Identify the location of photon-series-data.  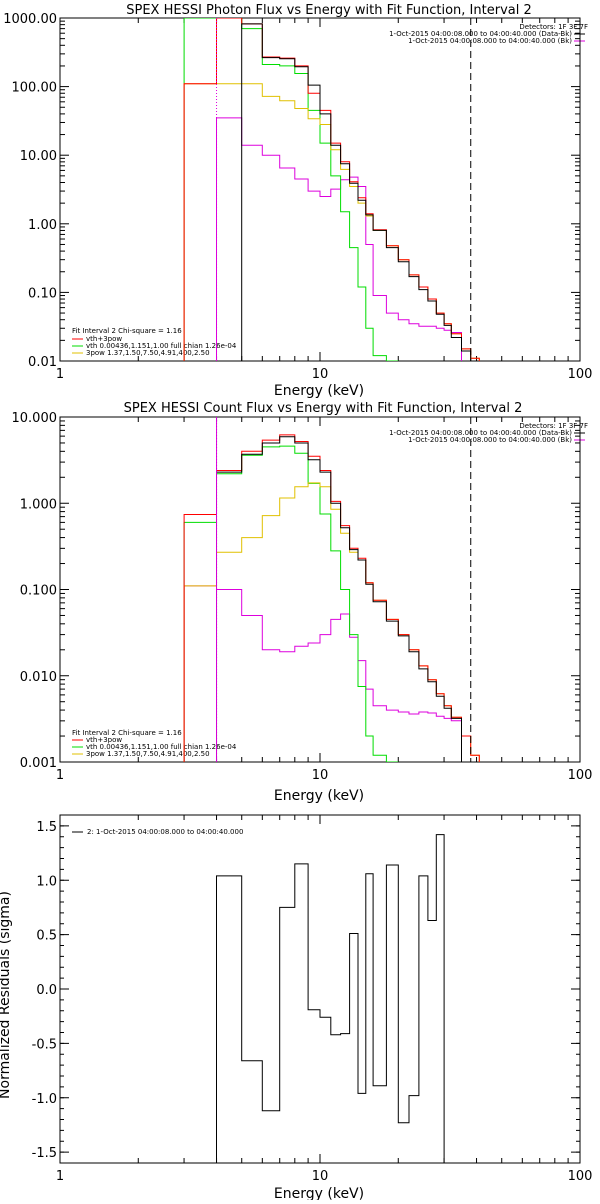
(356, 192).